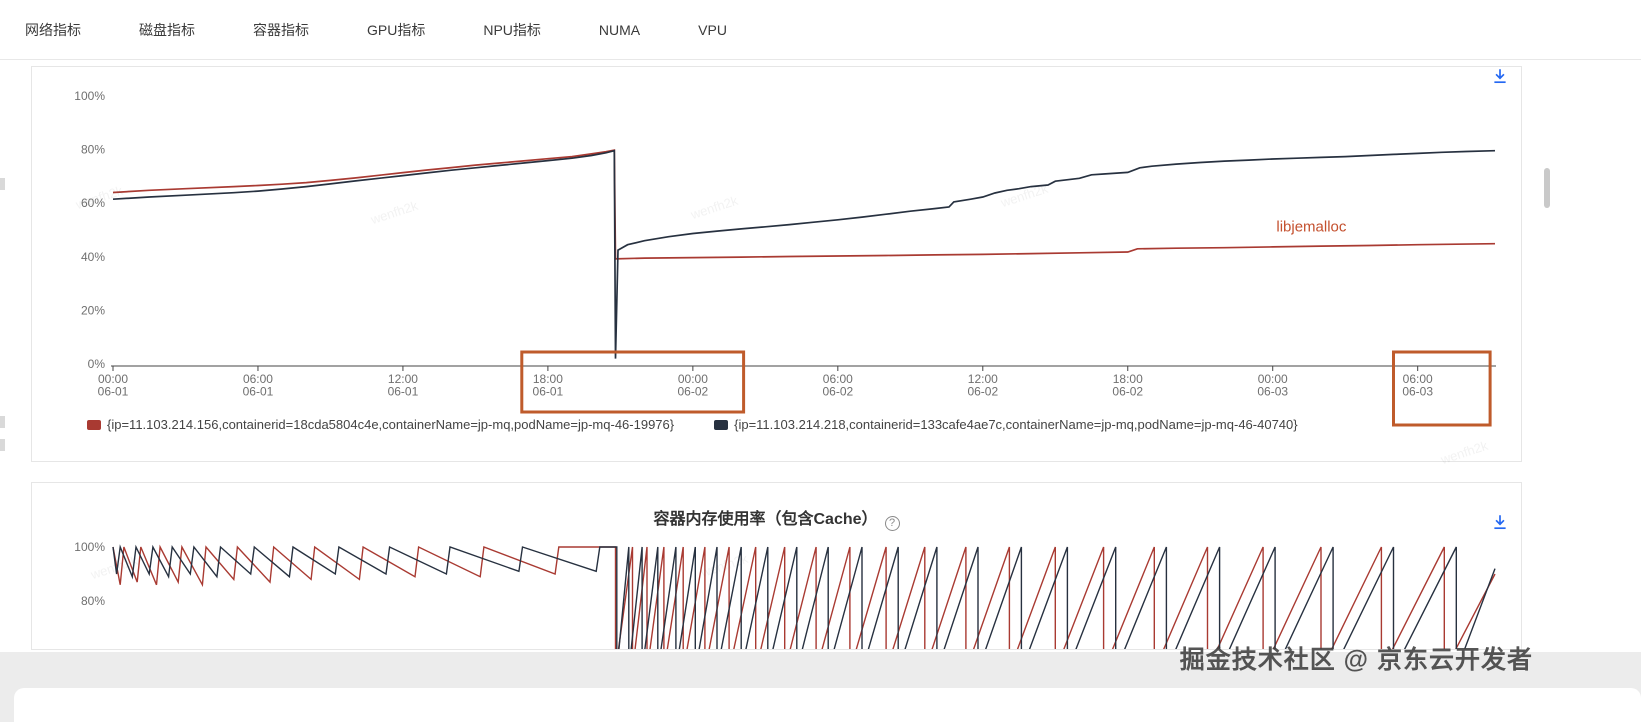 This screenshot has height=722, width=1641. I want to click on panel-title-text: 容器内存使用率（包含Cache）, so click(765, 519).